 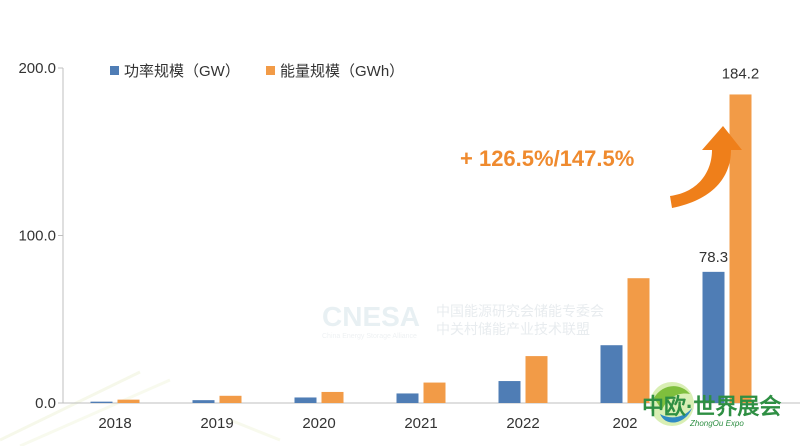 I want to click on legend-label-gwh: 能量规模（GWh）, so click(x=342, y=71).